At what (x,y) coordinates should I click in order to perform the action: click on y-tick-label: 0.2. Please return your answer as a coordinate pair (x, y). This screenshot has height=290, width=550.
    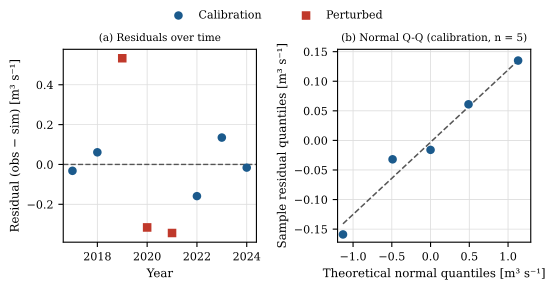
    Looking at the image, I should click on (44, 124).